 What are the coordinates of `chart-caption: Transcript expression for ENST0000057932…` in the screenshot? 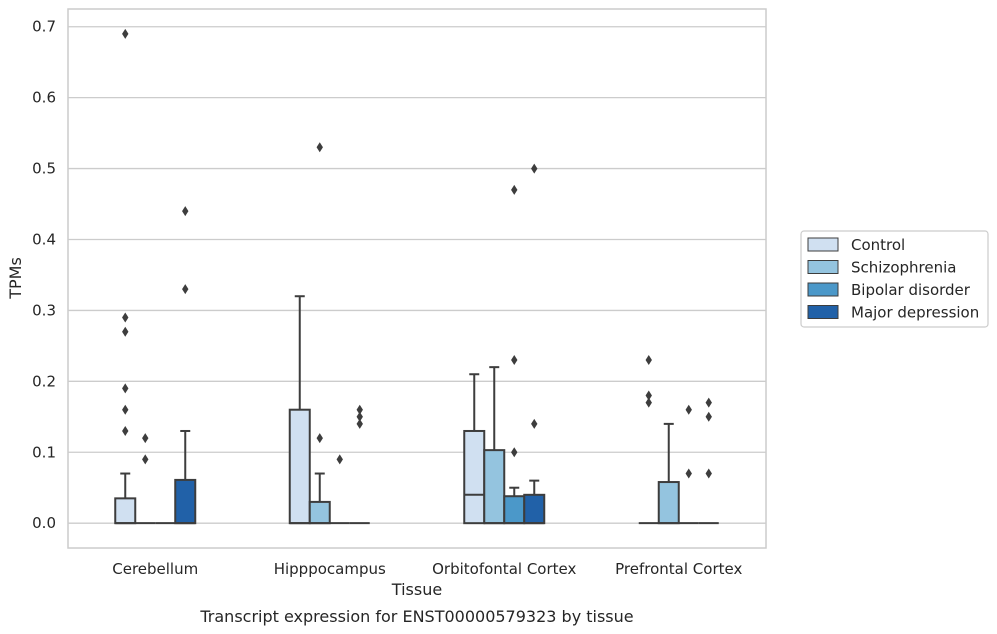 It's located at (416, 616).